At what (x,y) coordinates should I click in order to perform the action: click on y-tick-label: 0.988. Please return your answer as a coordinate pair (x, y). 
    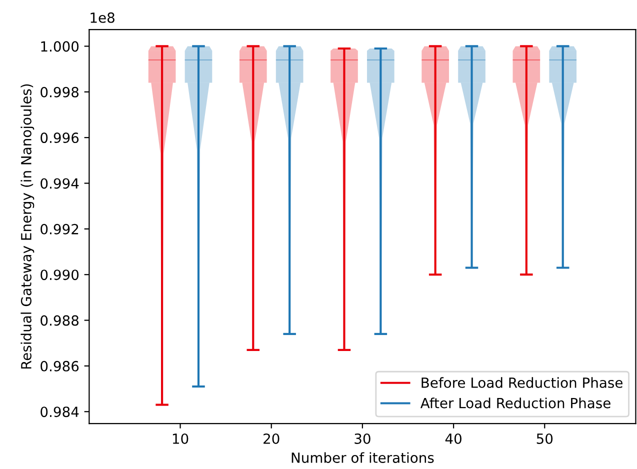
    Looking at the image, I should click on (59, 320).